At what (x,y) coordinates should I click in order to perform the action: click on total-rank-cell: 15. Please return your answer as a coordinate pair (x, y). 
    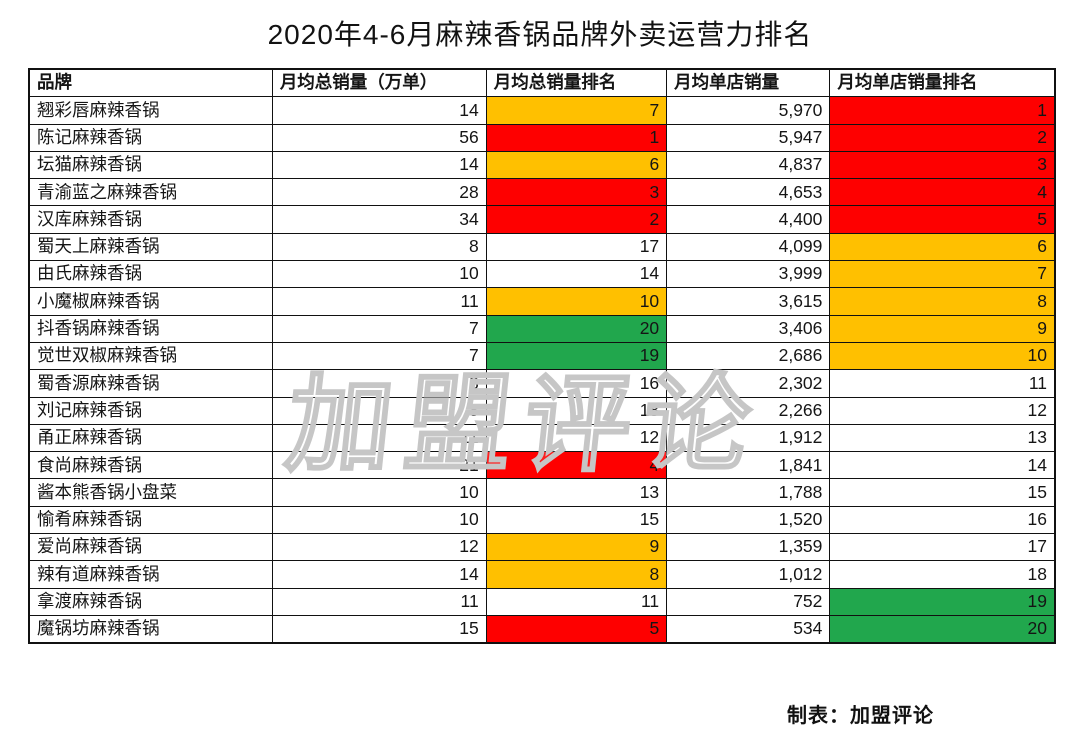
    Looking at the image, I should click on (576, 520).